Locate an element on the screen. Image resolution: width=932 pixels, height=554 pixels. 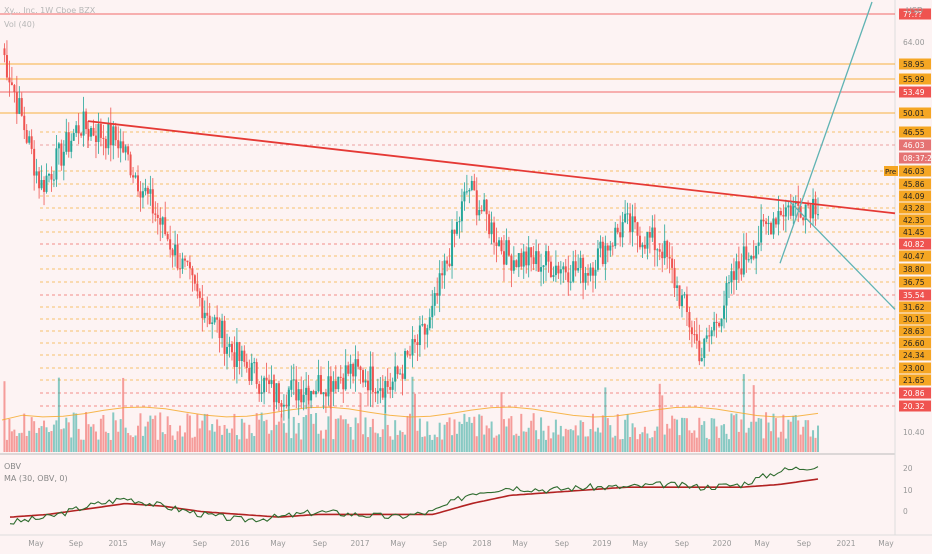
price-label-text: 21.65 is located at coordinates (914, 380).